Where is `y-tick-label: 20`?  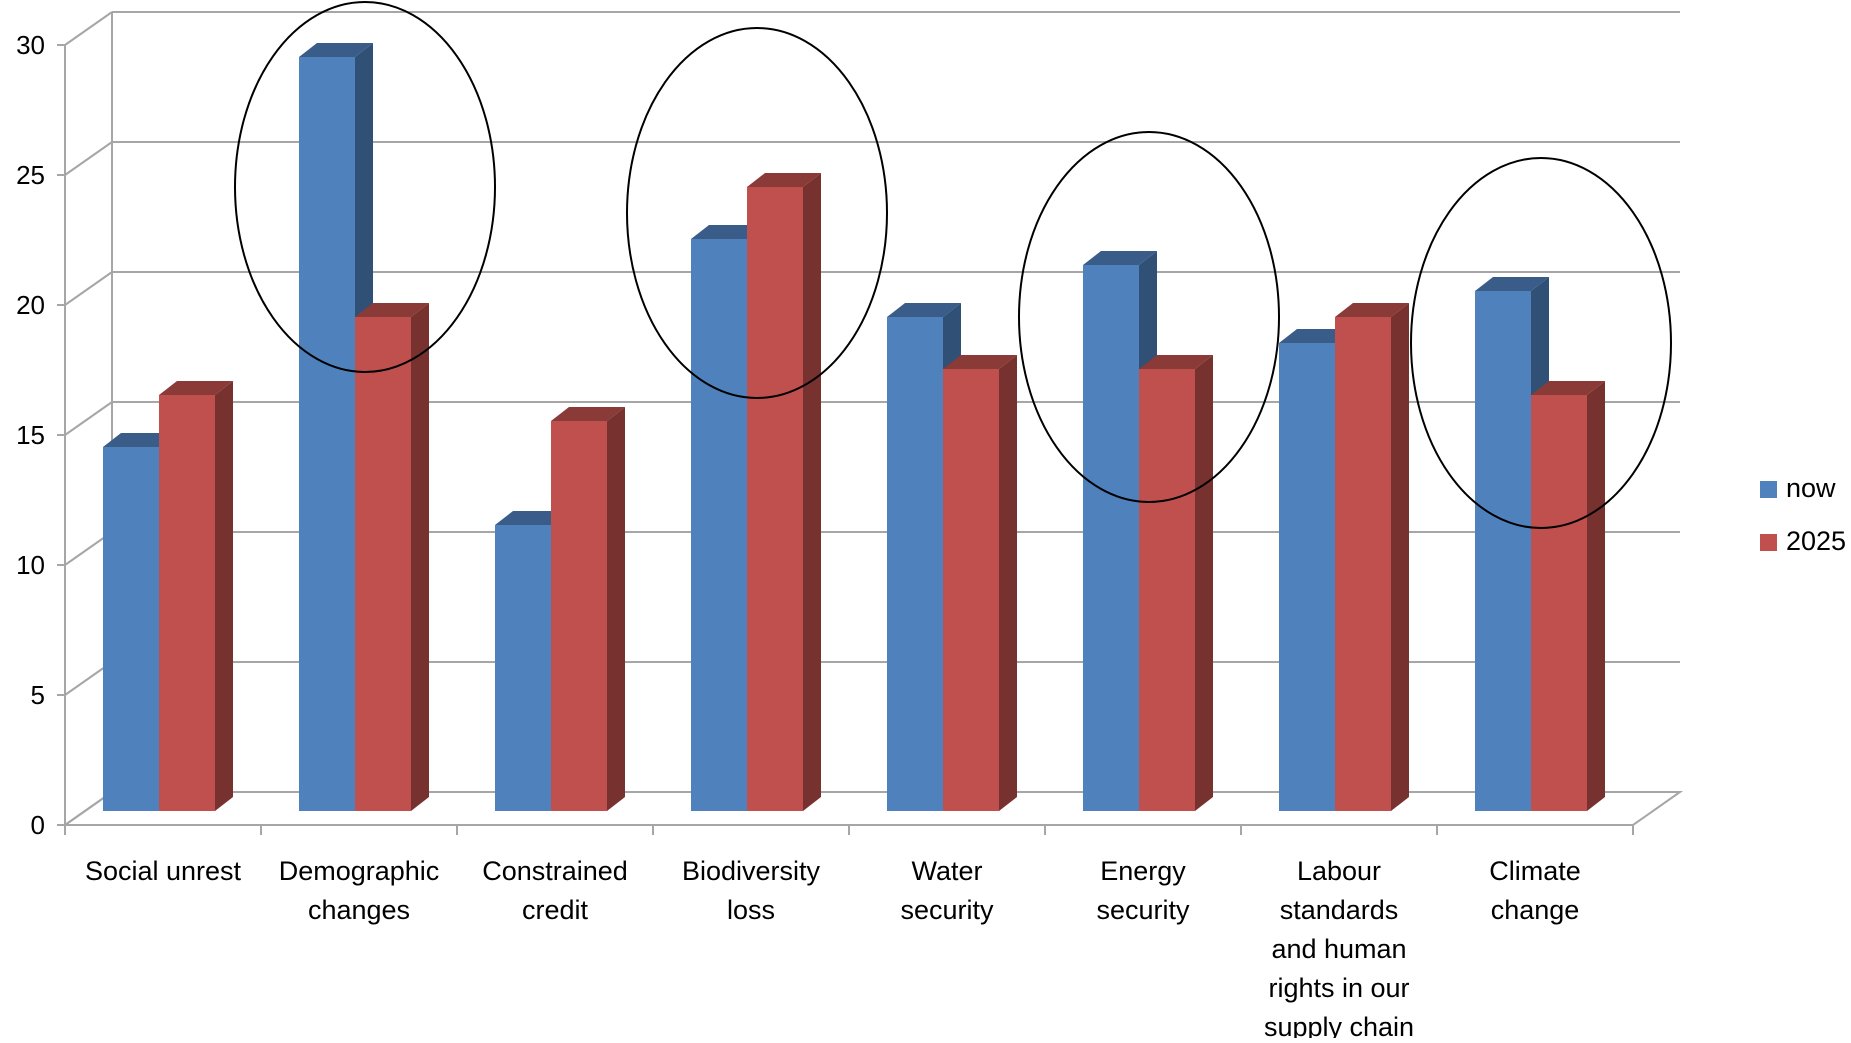
y-tick-label: 20 is located at coordinates (30, 305).